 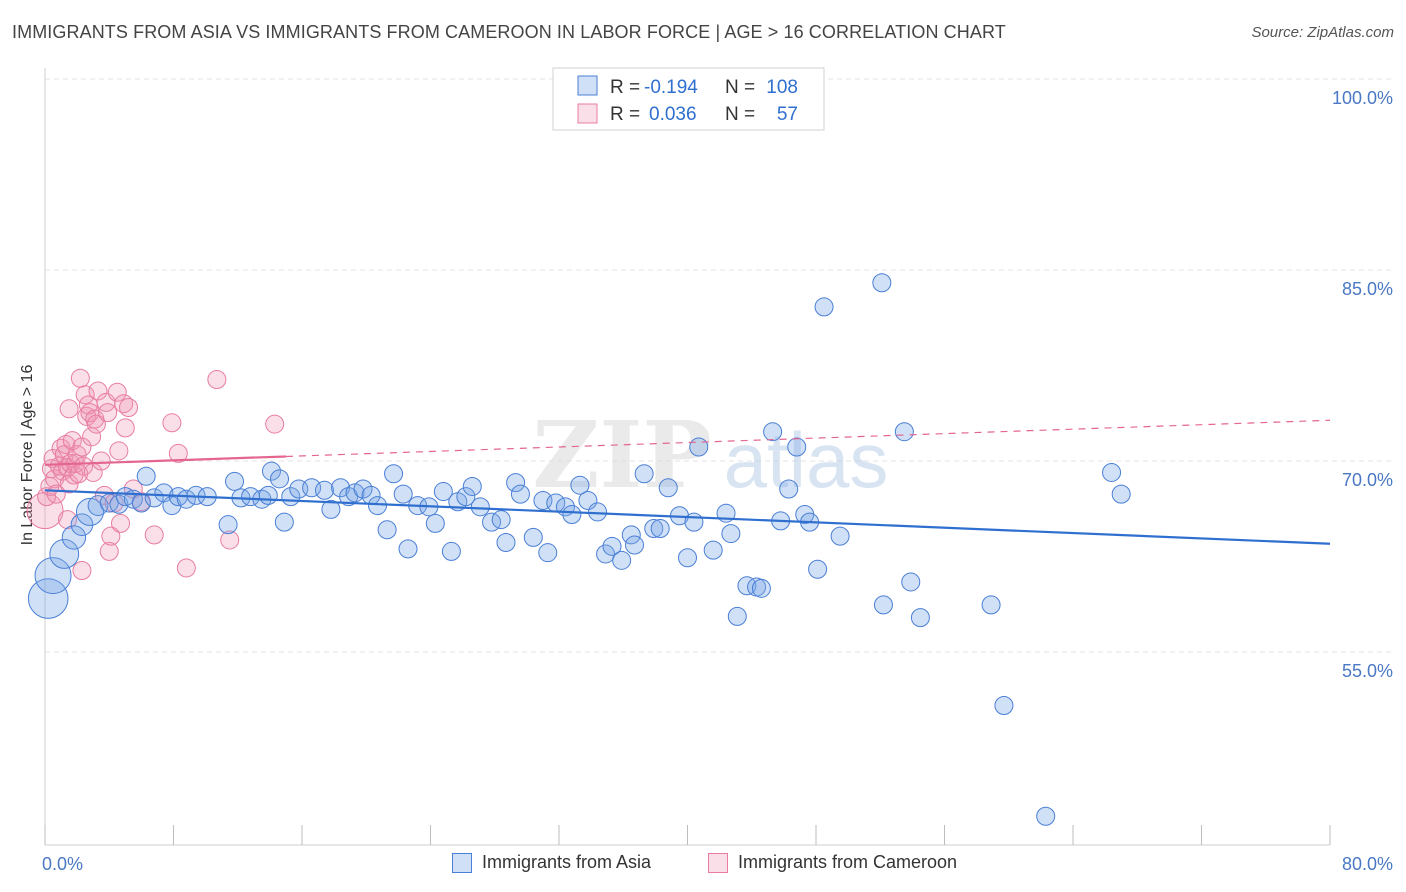 What do you see at coordinates (1367, 480) in the screenshot?
I see `y-tick-label: 70.0%` at bounding box center [1367, 480].